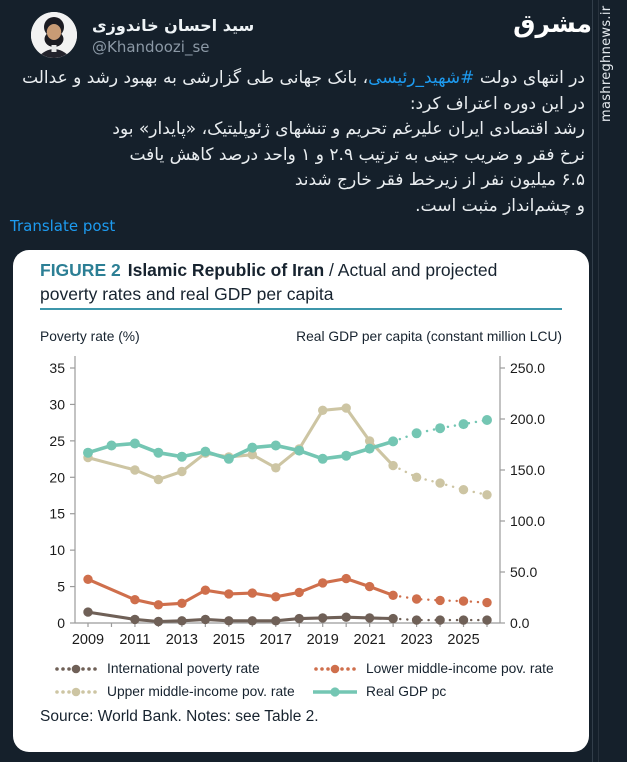  What do you see at coordinates (226, 270) in the screenshot?
I see `figure-title-country: Islamic Republic of Iran` at bounding box center [226, 270].